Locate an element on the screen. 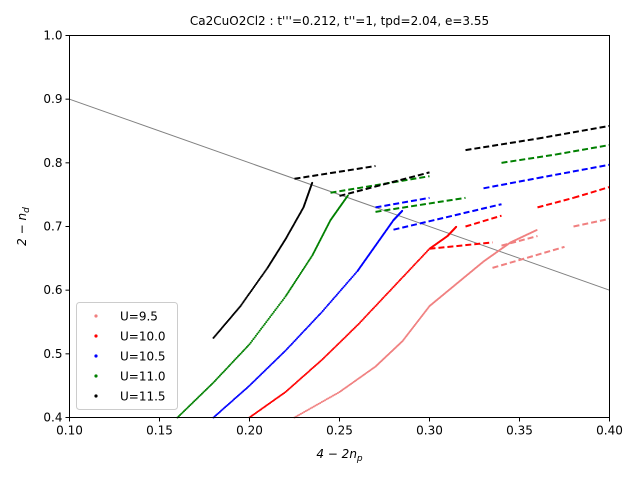  legend-label: U=10.5 is located at coordinates (143, 357).